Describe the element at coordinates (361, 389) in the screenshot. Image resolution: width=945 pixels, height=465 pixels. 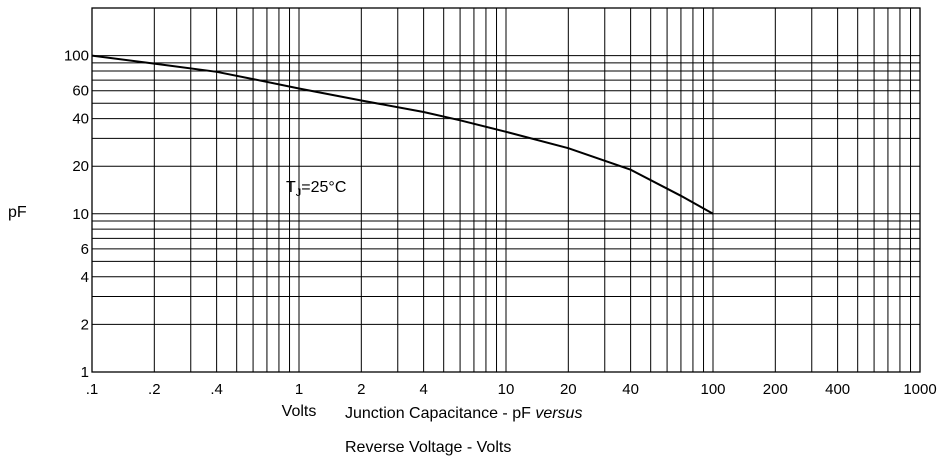
I see `x-tick-label: 2` at that location.